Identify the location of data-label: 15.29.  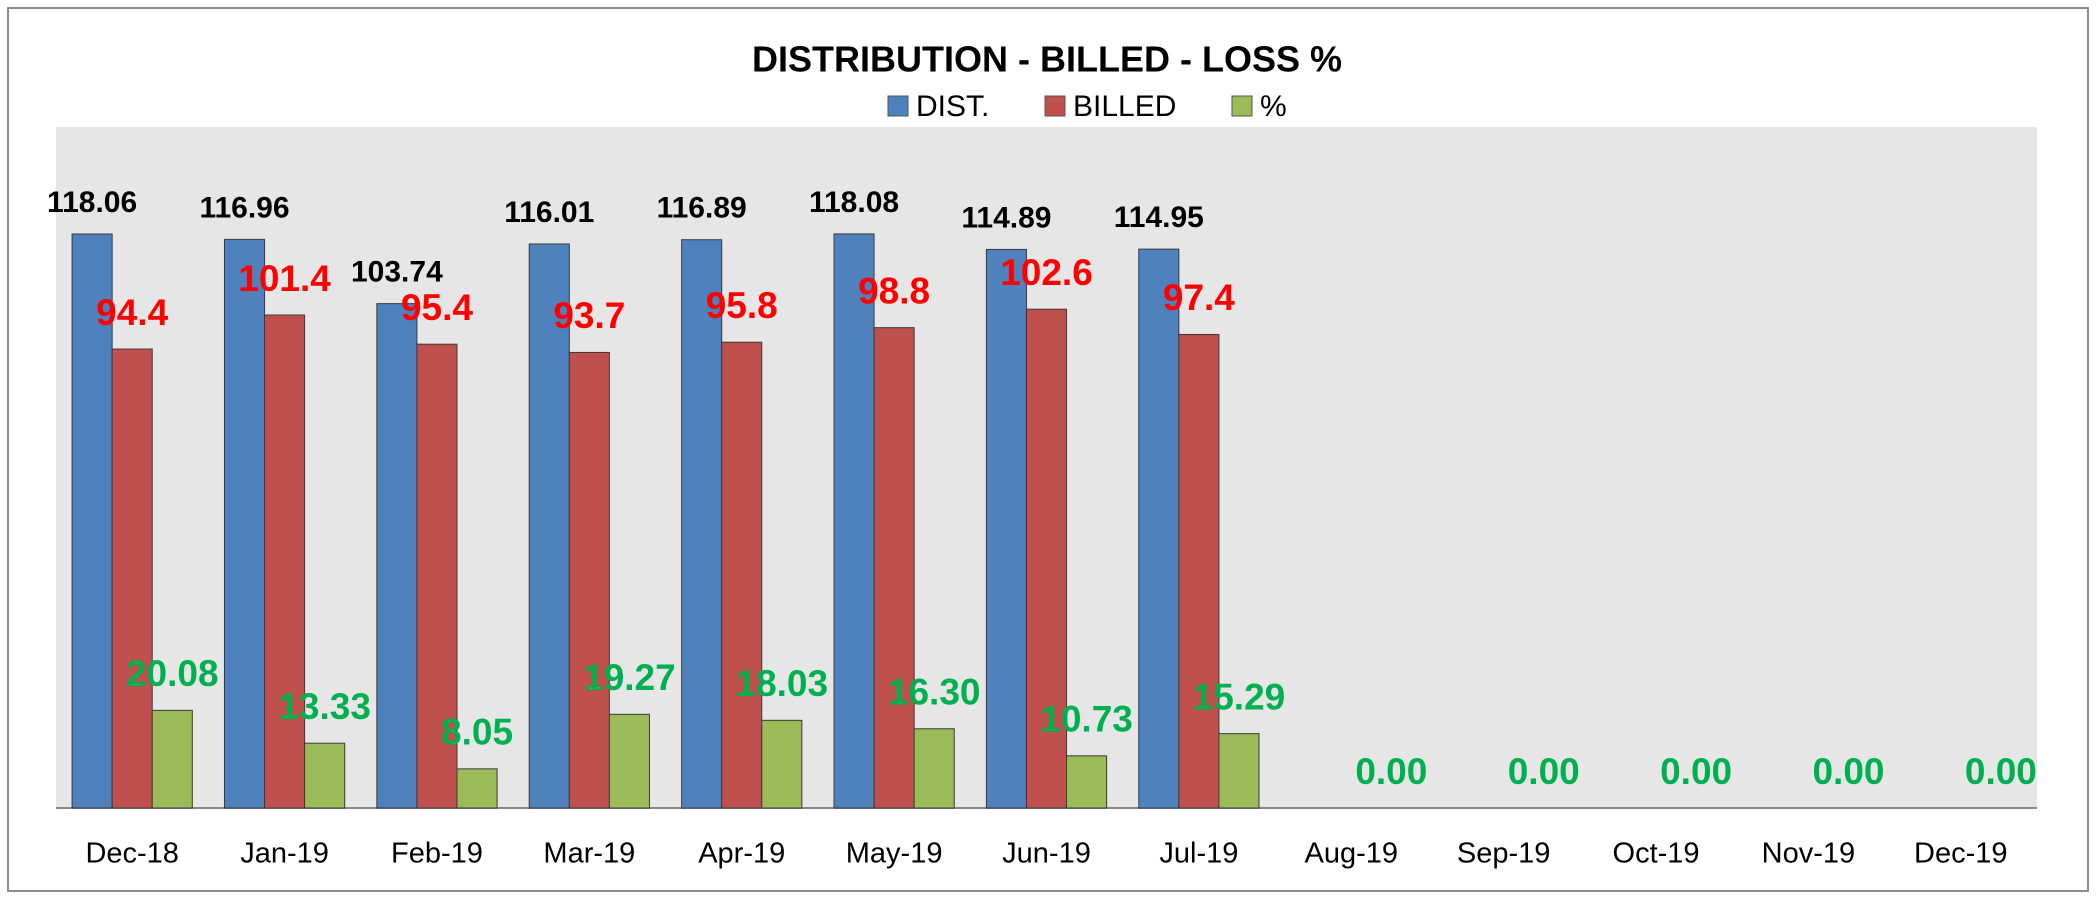
(1239, 696).